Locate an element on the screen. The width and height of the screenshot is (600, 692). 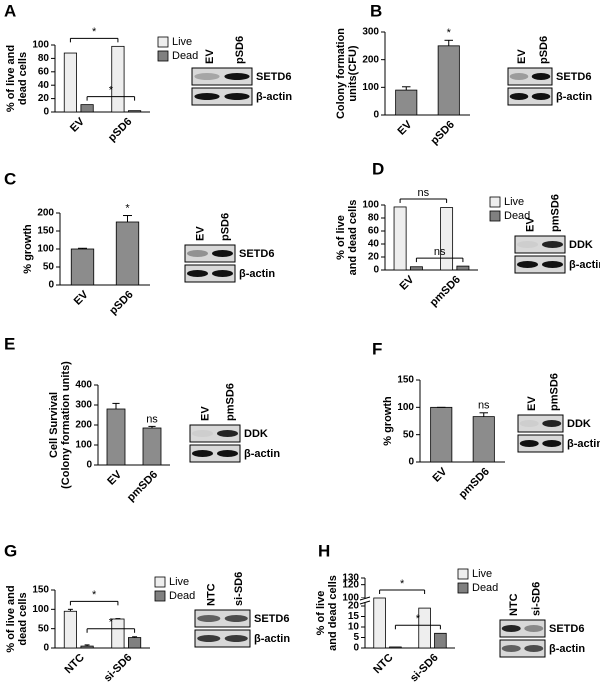
band-label: DDK is located at coordinates (579, 424).